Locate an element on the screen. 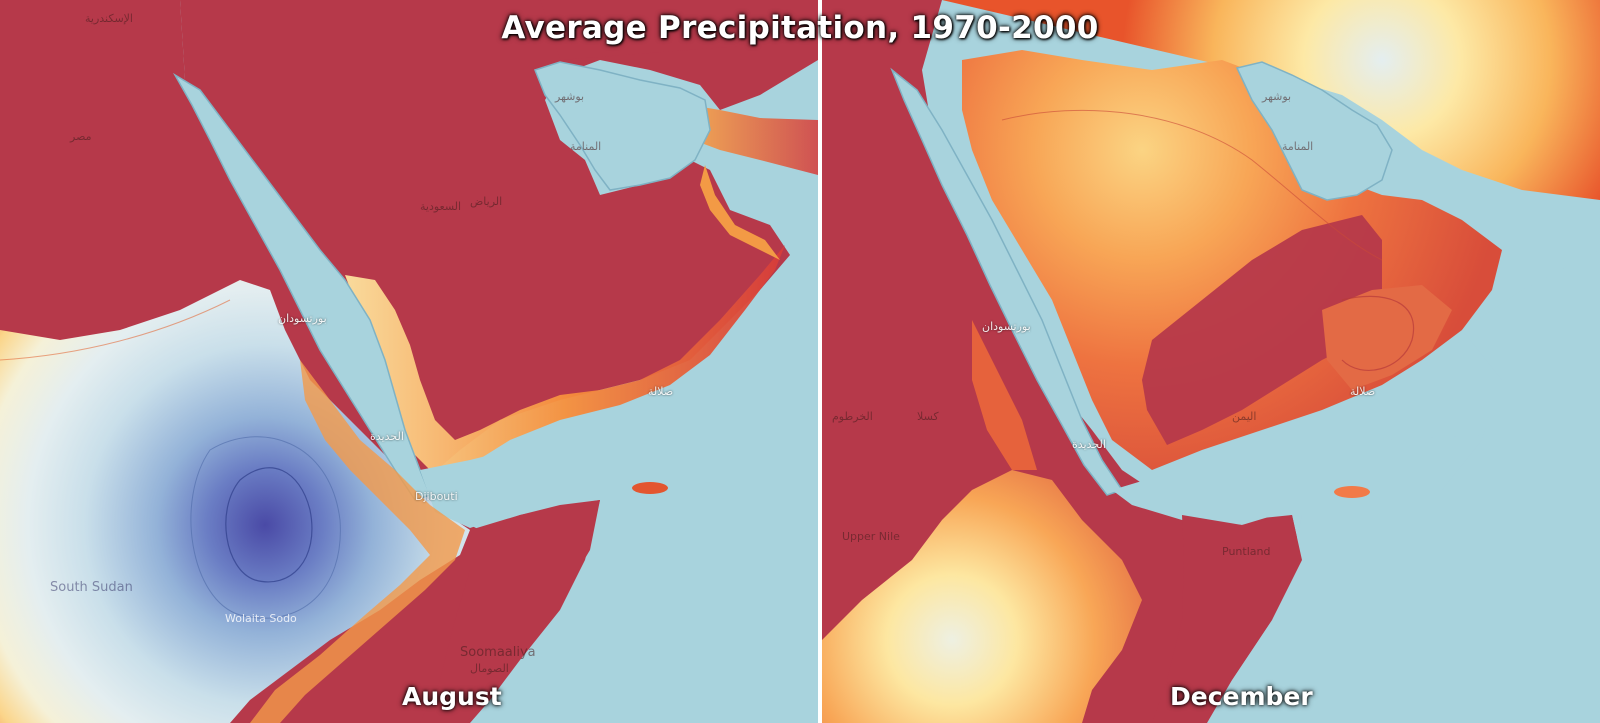 The height and width of the screenshot is (723, 1600). arabia-dry-core is located at coordinates (1262, 330).